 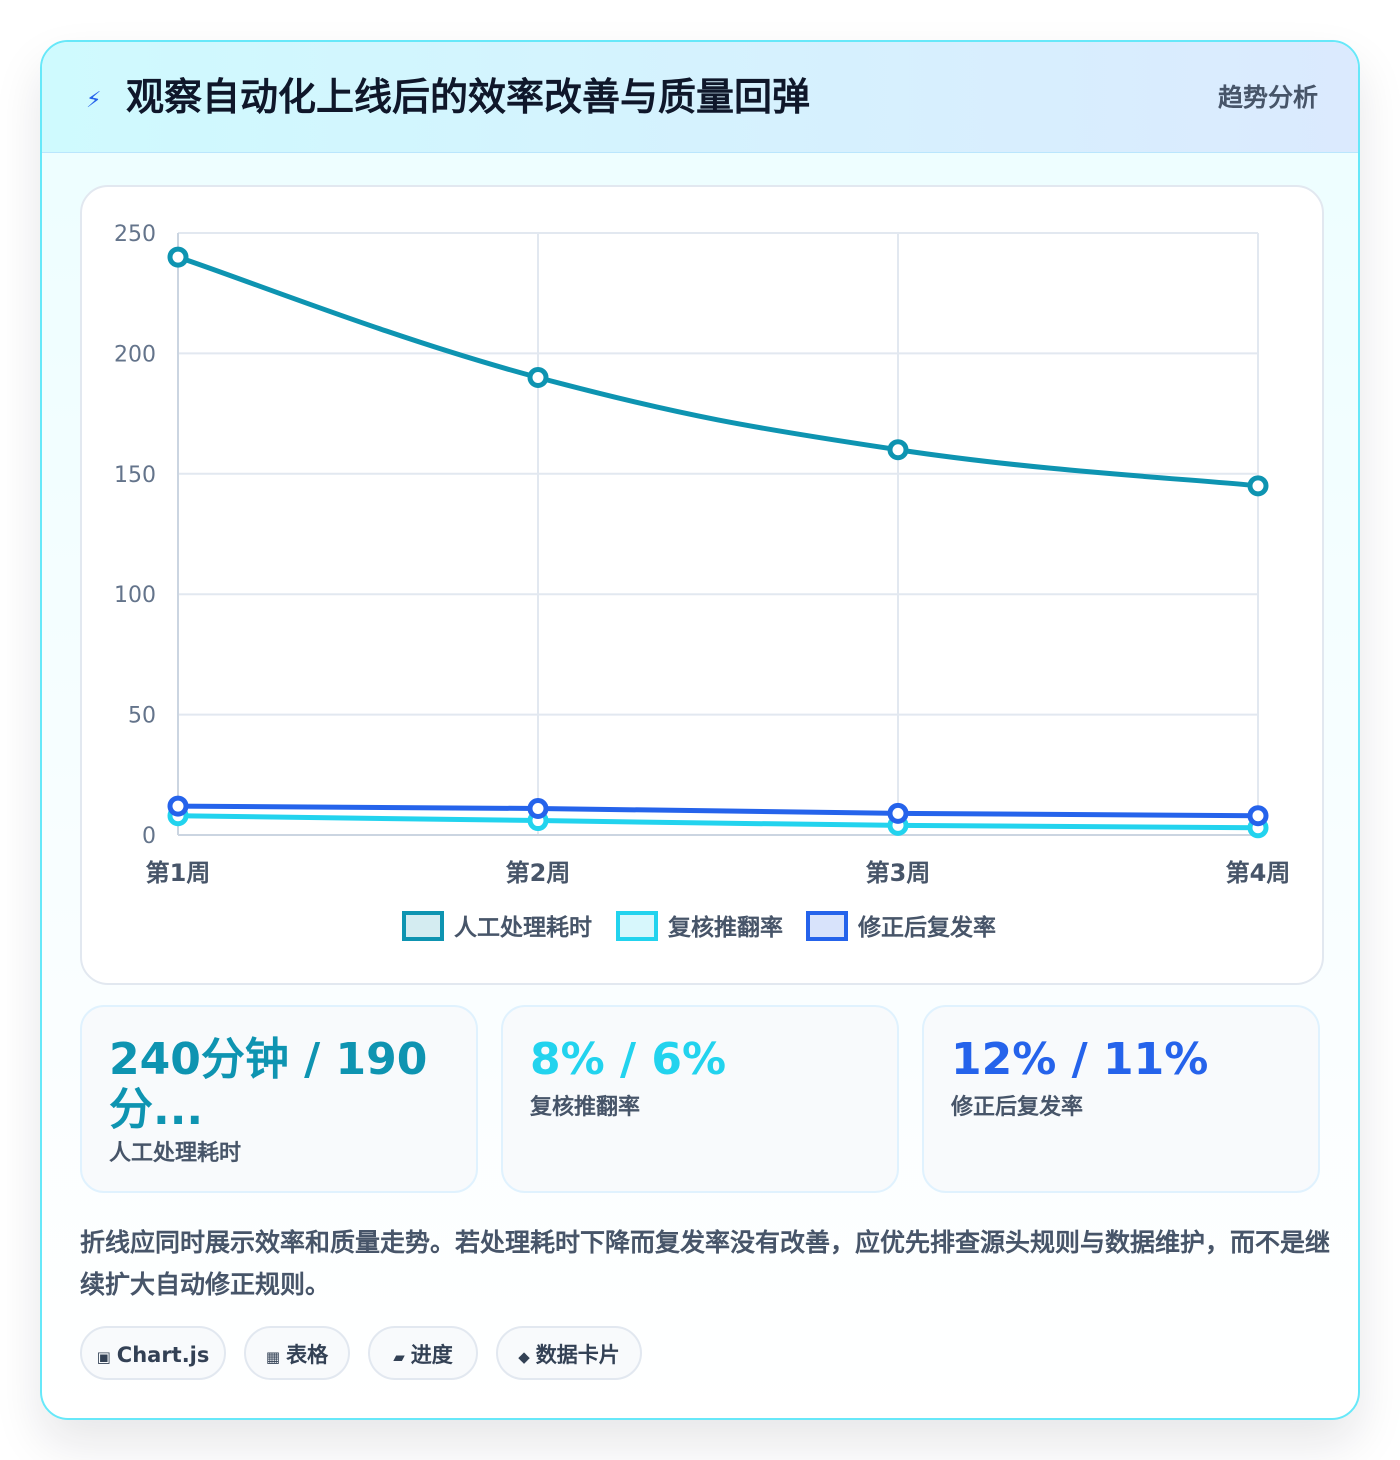 I want to click on page-title: 观察自动化上线后的效率改善与质量回弹, so click(x=468, y=97).